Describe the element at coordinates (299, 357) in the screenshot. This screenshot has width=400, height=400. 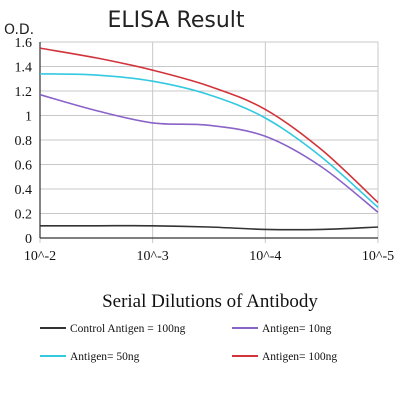
I see `legend-label: Antigen= 100ng` at that location.